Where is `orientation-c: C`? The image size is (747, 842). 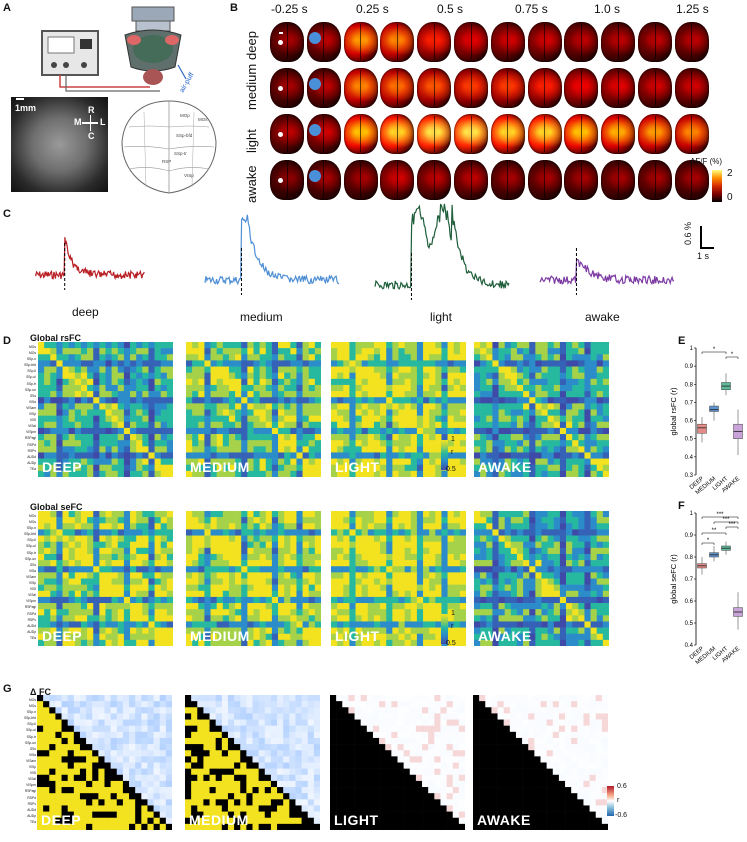 orientation-c: C is located at coordinates (91, 136).